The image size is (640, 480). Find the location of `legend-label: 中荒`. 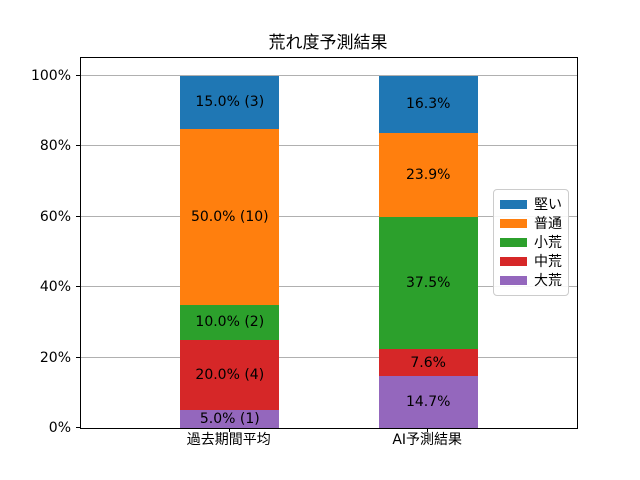

legend-label: 中荒 is located at coordinates (548, 261).